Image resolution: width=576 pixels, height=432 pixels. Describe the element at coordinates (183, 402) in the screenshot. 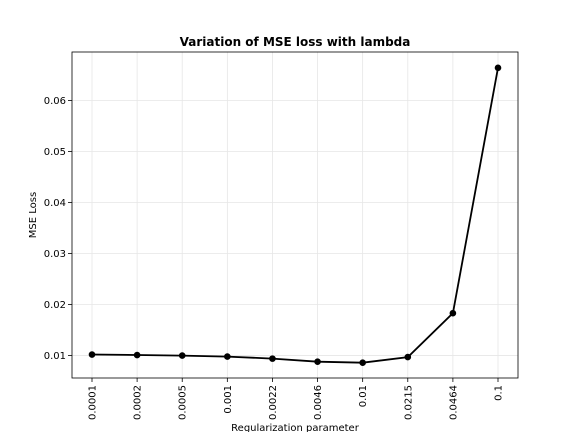

I see `x-tick-label: 0.0005` at that location.